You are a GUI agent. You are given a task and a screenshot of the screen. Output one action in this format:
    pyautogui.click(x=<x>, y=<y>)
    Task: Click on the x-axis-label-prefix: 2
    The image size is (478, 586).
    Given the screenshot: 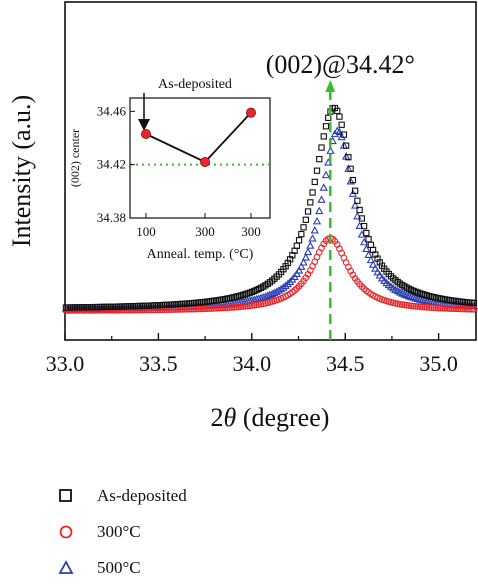 What is the action you would take?
    pyautogui.click(x=217, y=417)
    